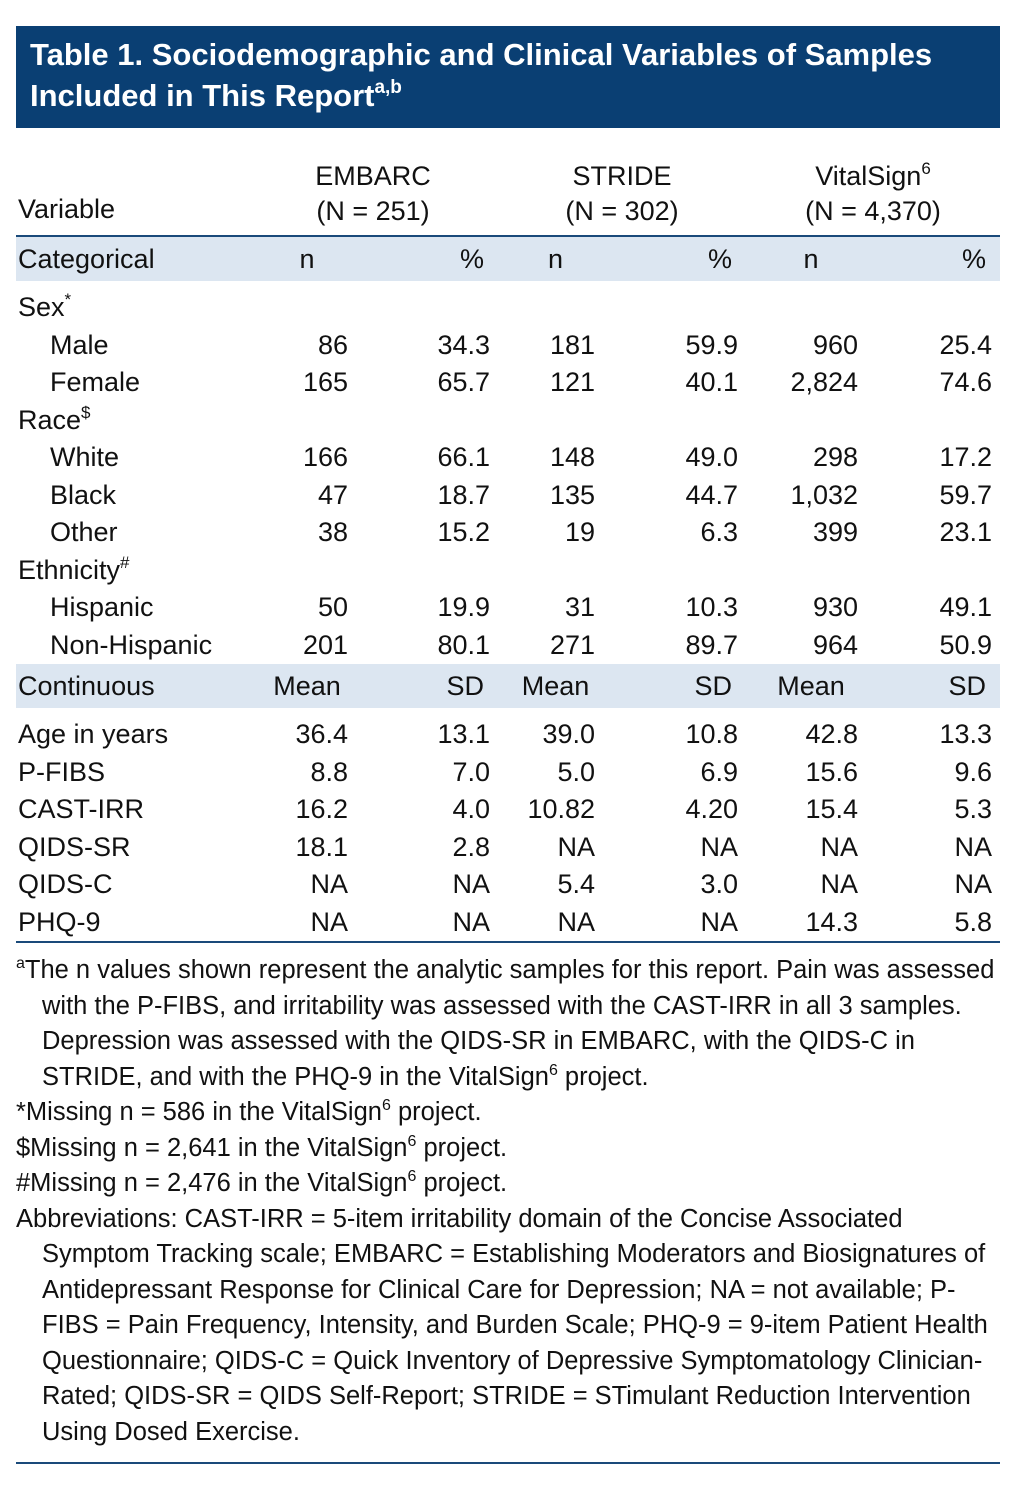 Image resolution: width=1018 pixels, height=1500 pixels. Describe the element at coordinates (68, 300) in the screenshot. I see `section-label-mark: *` at that location.